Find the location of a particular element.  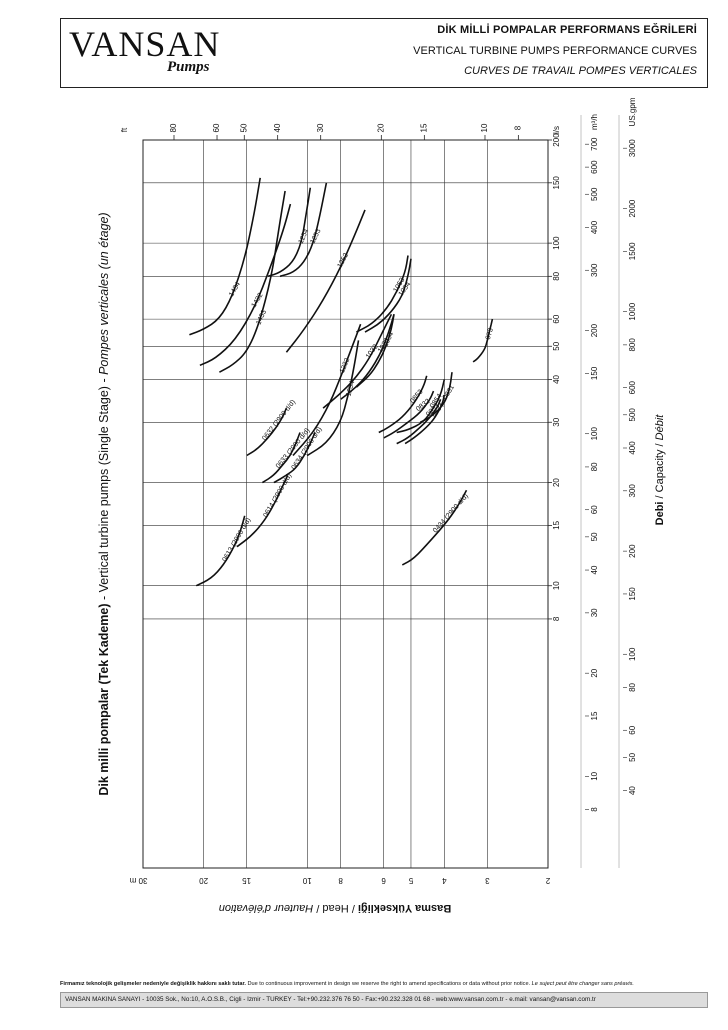

gpm-tick-label: 60 is located at coordinates (632, 729).